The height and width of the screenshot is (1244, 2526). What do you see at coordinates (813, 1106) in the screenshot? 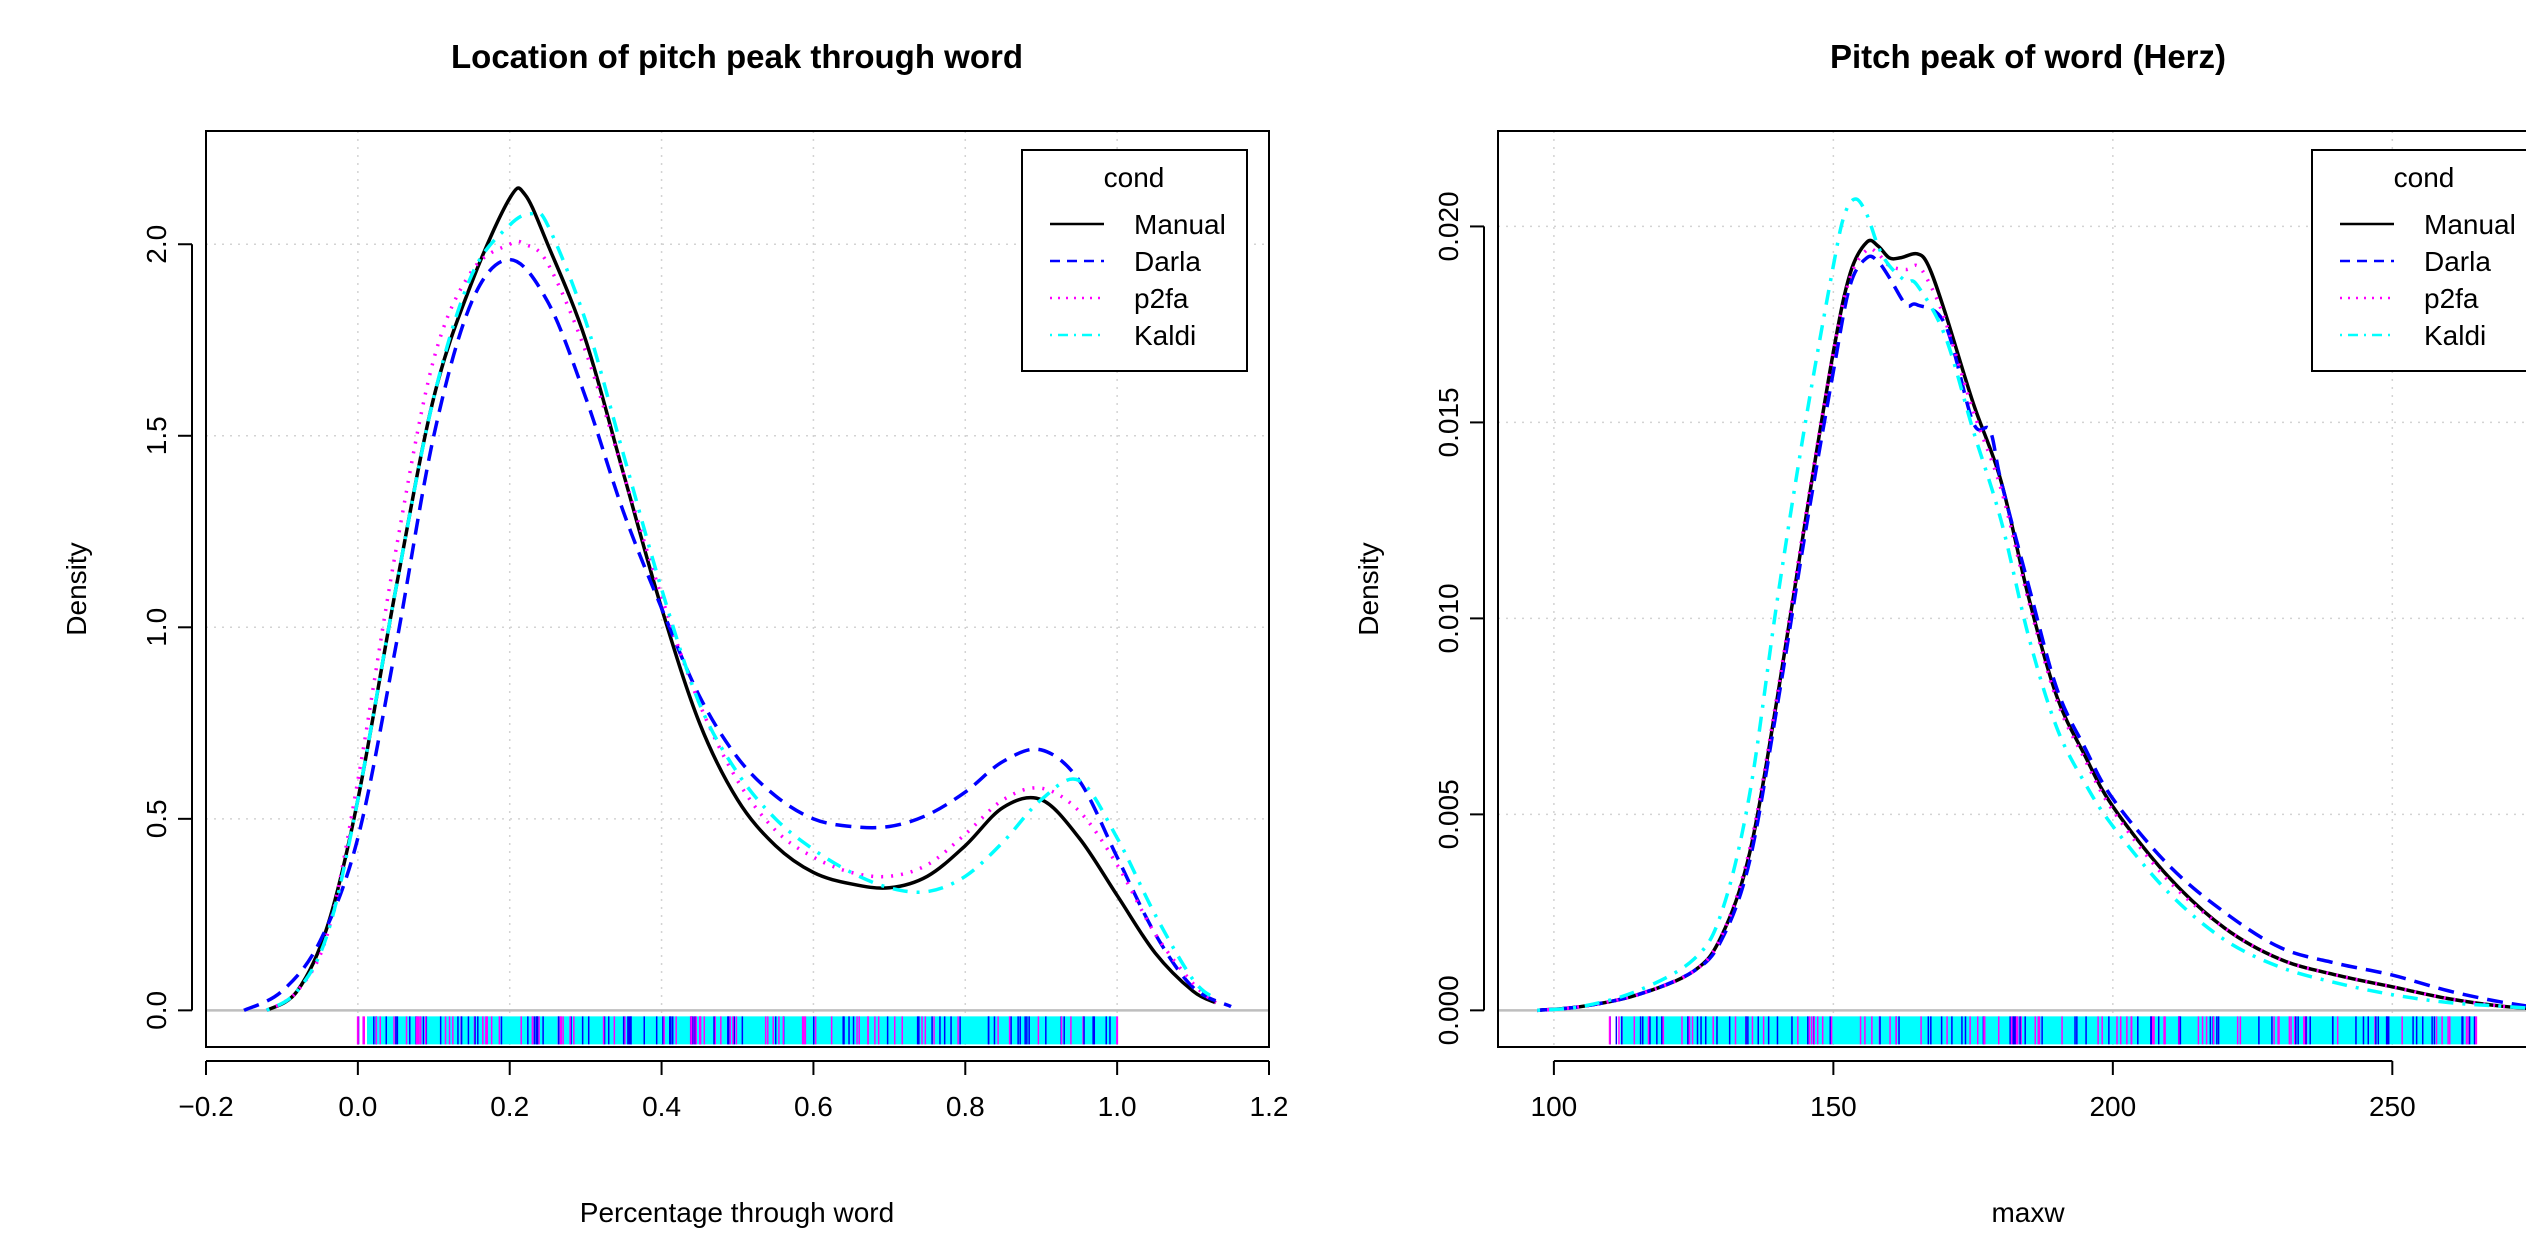
I see `x-tick-label: 0.6` at bounding box center [813, 1106].